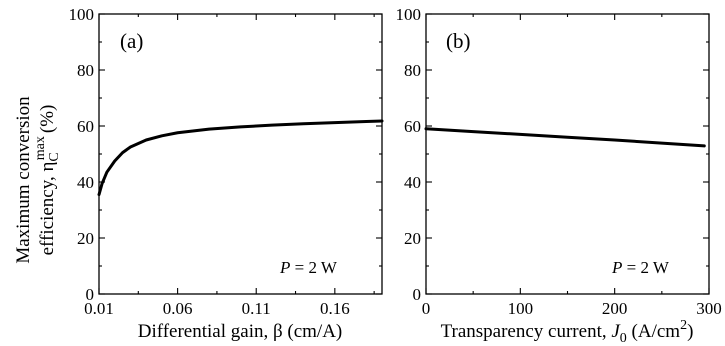  What do you see at coordinates (412, 70) in the screenshot?
I see `panel-b-y-tick-label: 80` at bounding box center [412, 70].